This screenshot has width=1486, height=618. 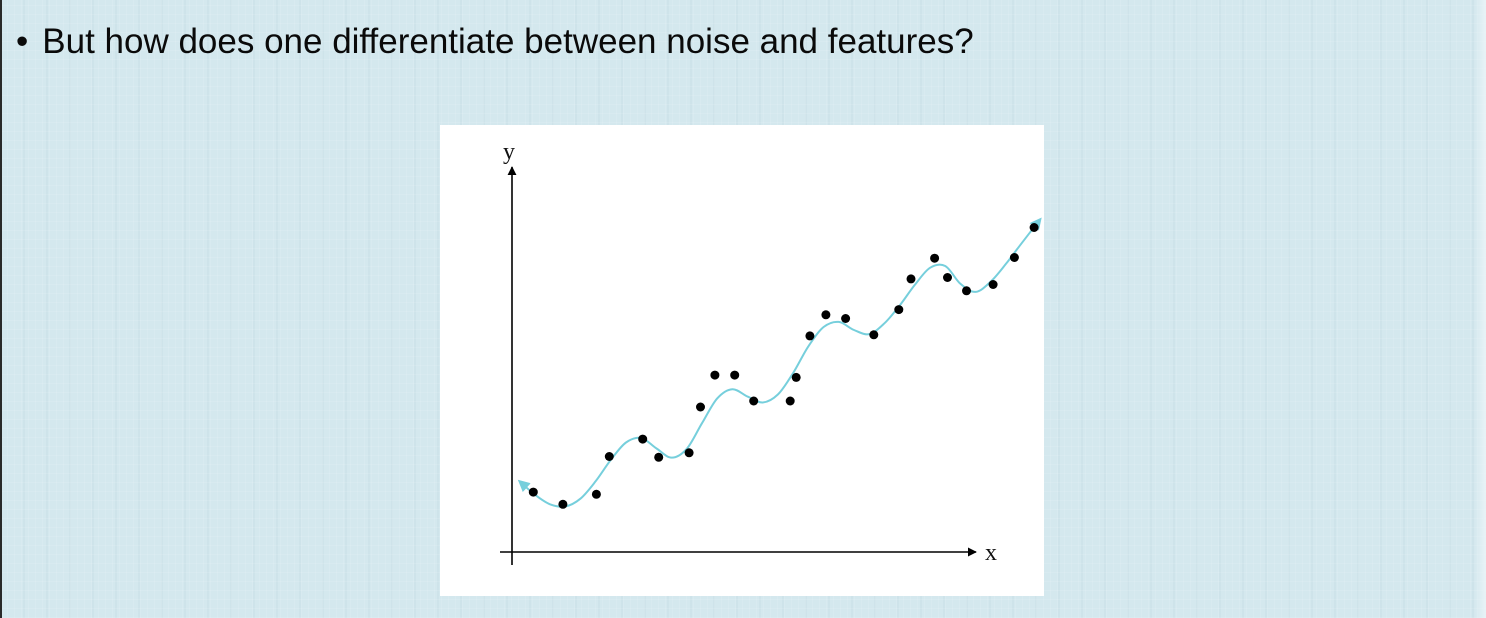 I want to click on x-axis-label: x, so click(x=991, y=553).